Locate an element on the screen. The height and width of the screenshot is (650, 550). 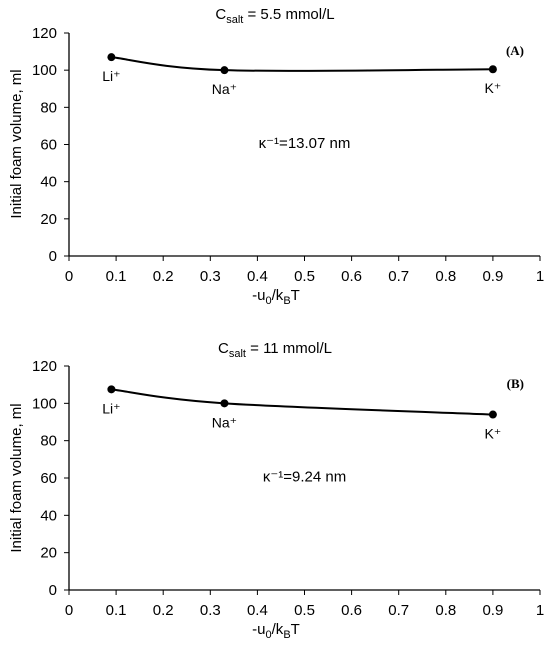
panel-label: (A) is located at coordinates (515, 50).